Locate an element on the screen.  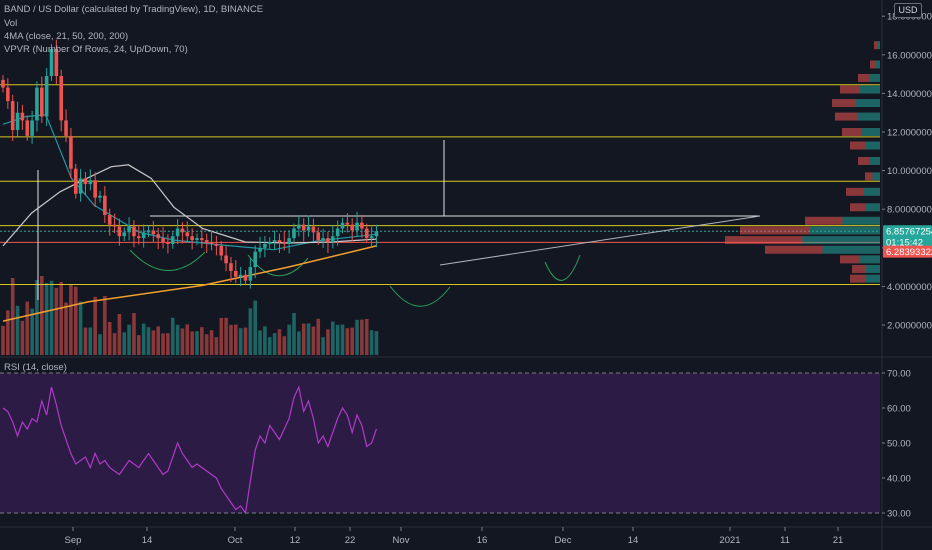
rsi-tick-label: 40.00 is located at coordinates (899, 479).